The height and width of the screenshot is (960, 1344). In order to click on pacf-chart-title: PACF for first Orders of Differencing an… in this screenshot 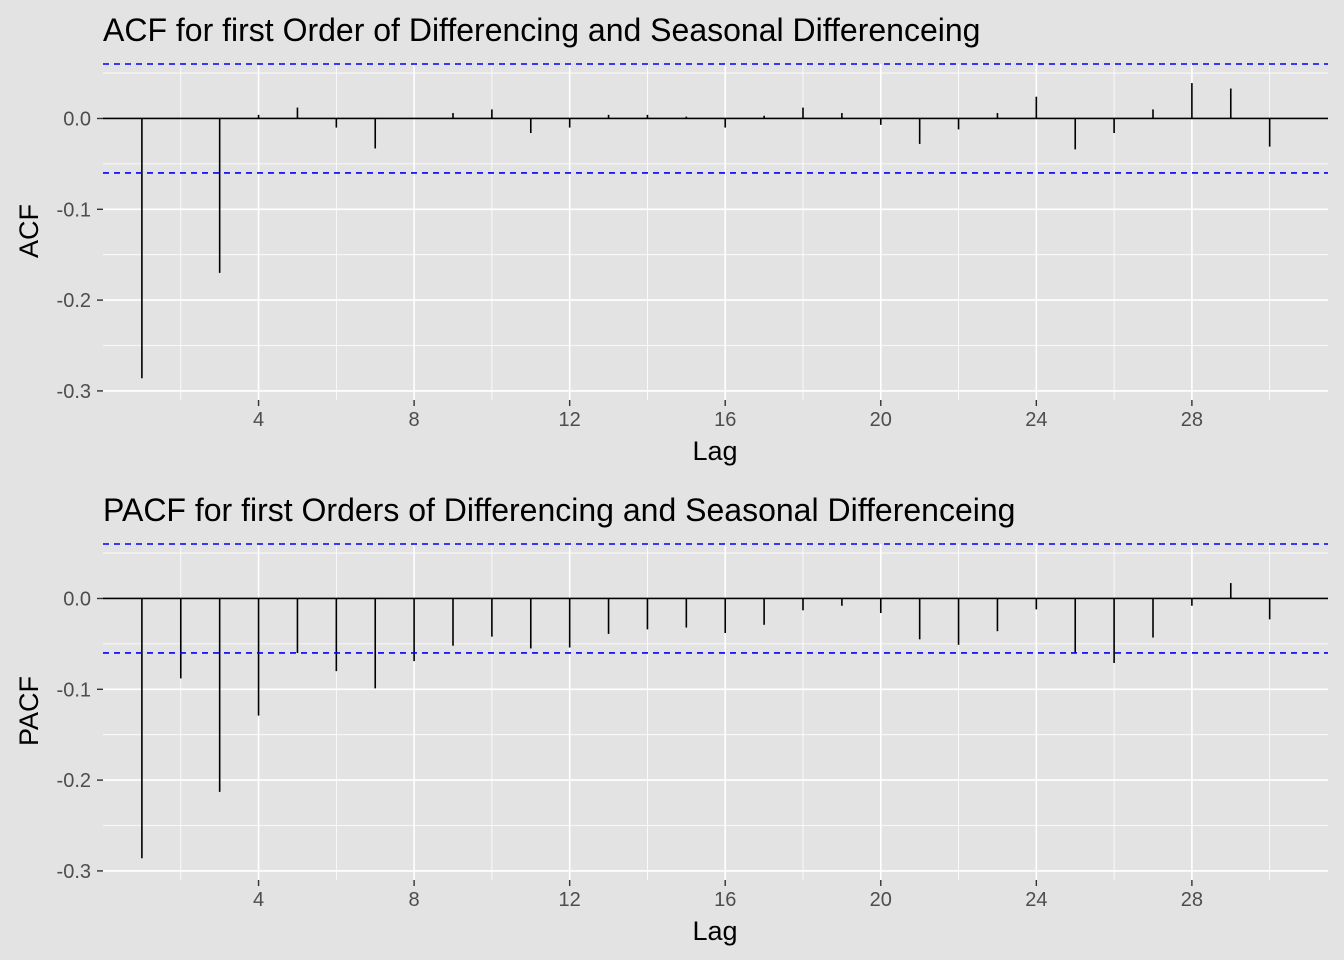, I will do `click(559, 510)`.